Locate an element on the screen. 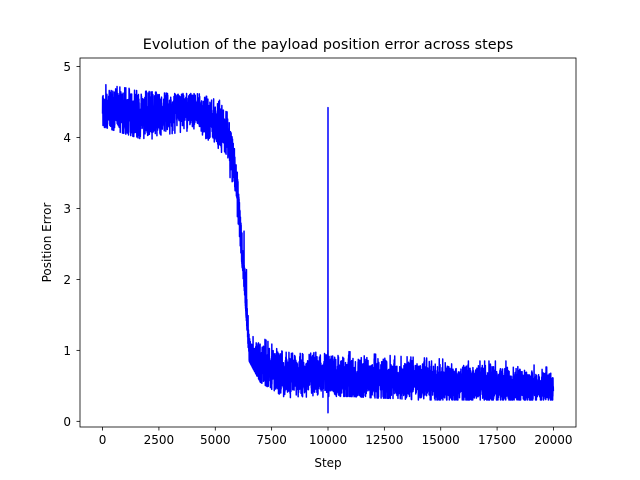 The width and height of the screenshot is (640, 480). x-tick-label: 0 is located at coordinates (103, 440).